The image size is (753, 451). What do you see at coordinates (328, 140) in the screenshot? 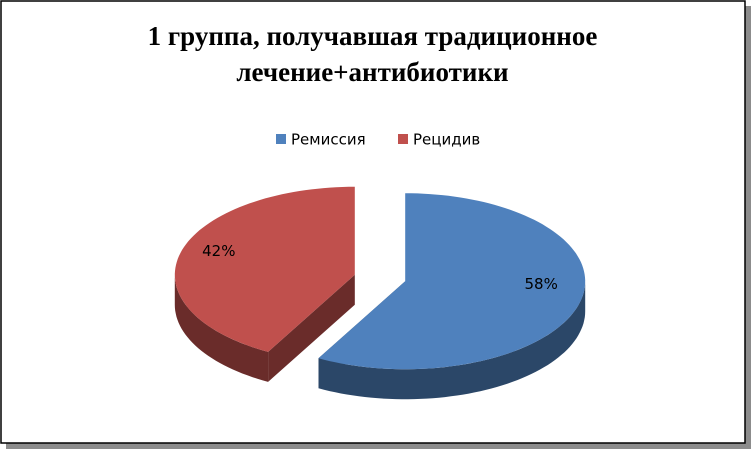
I see `legend-label: Ремиссия` at bounding box center [328, 140].